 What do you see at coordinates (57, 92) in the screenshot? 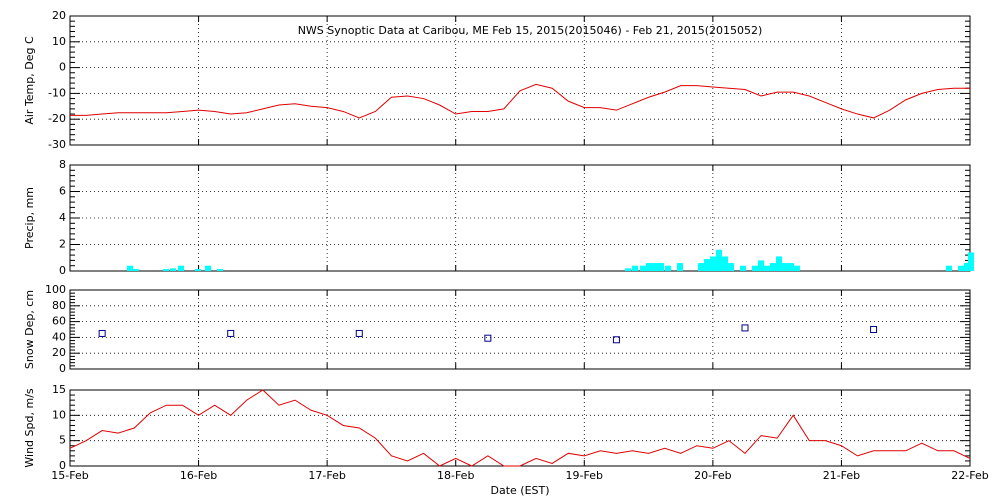
I see `y-tick-label: -10` at bounding box center [57, 92].